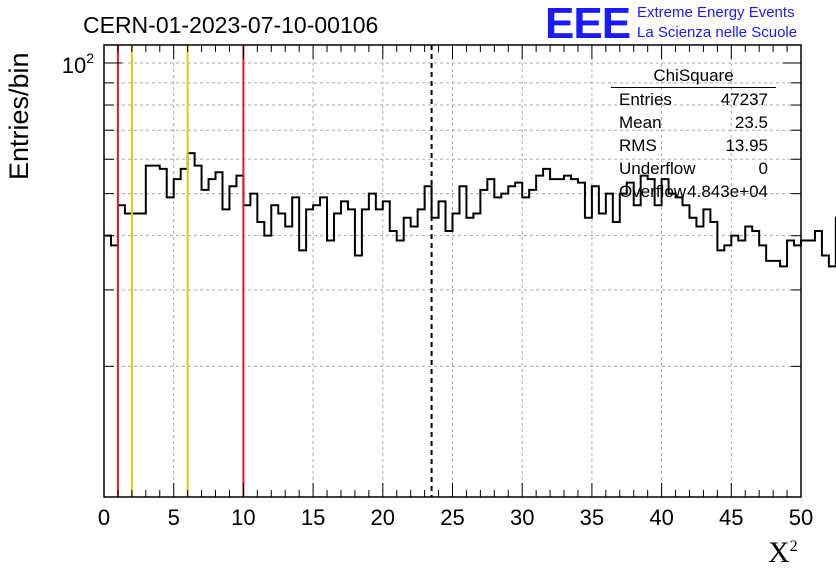 The image size is (836, 572). What do you see at coordinates (801, 517) in the screenshot?
I see `x-tick-label: 50` at bounding box center [801, 517].